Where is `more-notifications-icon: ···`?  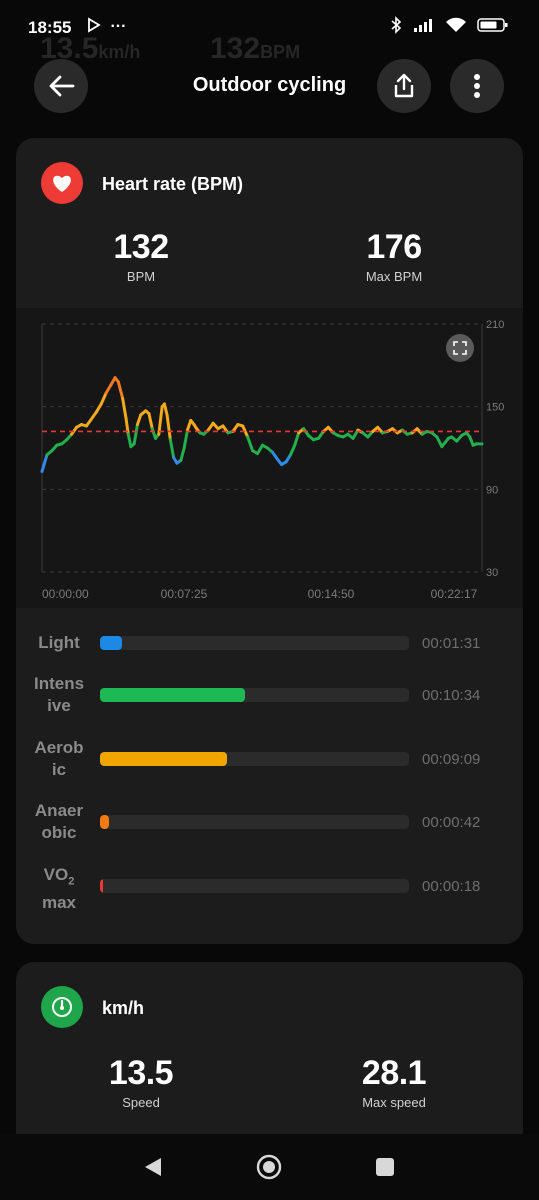 more-notifications-icon: ··· is located at coordinates (118, 26).